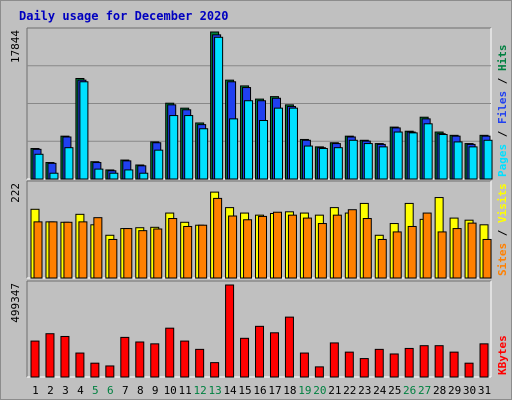  Describe the element at coordinates (502, 58) in the screenshot. I see `legend-entry: Hits` at that location.